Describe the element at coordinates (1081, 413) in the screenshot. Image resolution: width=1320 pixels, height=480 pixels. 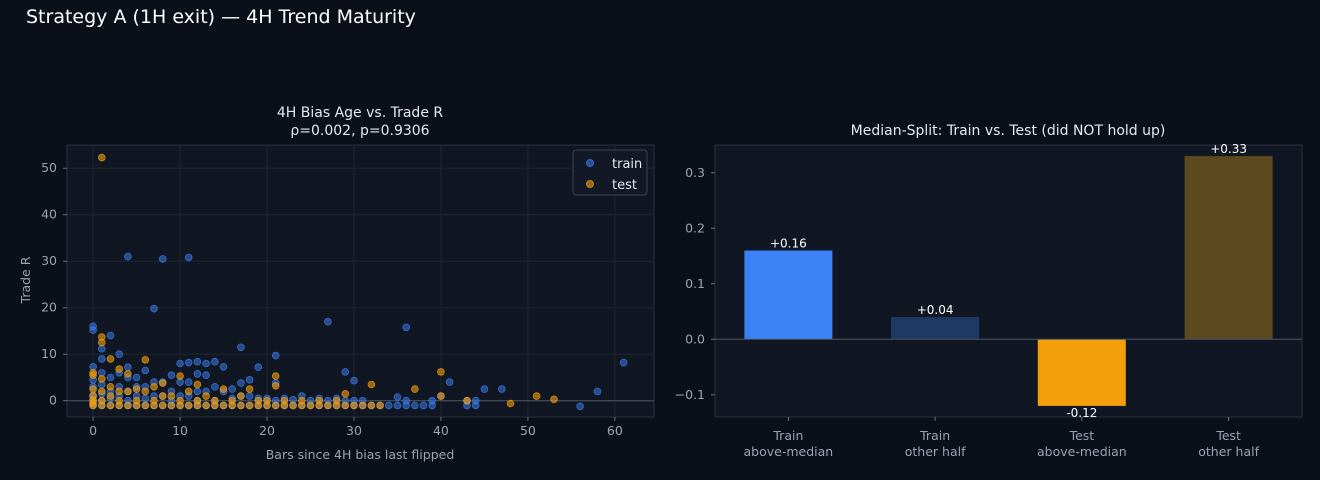
I see `bar-value-label: -0.12` at that location.